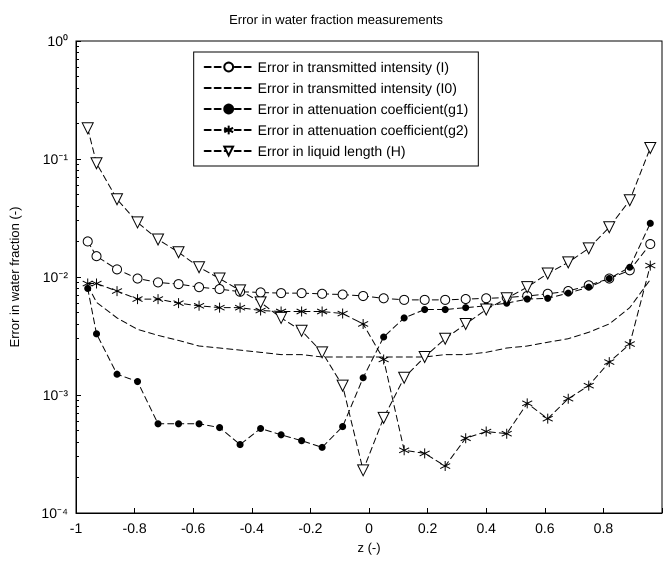 The width and height of the screenshot is (672, 563). What do you see at coordinates (14, 277) in the screenshot?
I see `y-axis-title: Error in water fraction (-)` at bounding box center [14, 277].